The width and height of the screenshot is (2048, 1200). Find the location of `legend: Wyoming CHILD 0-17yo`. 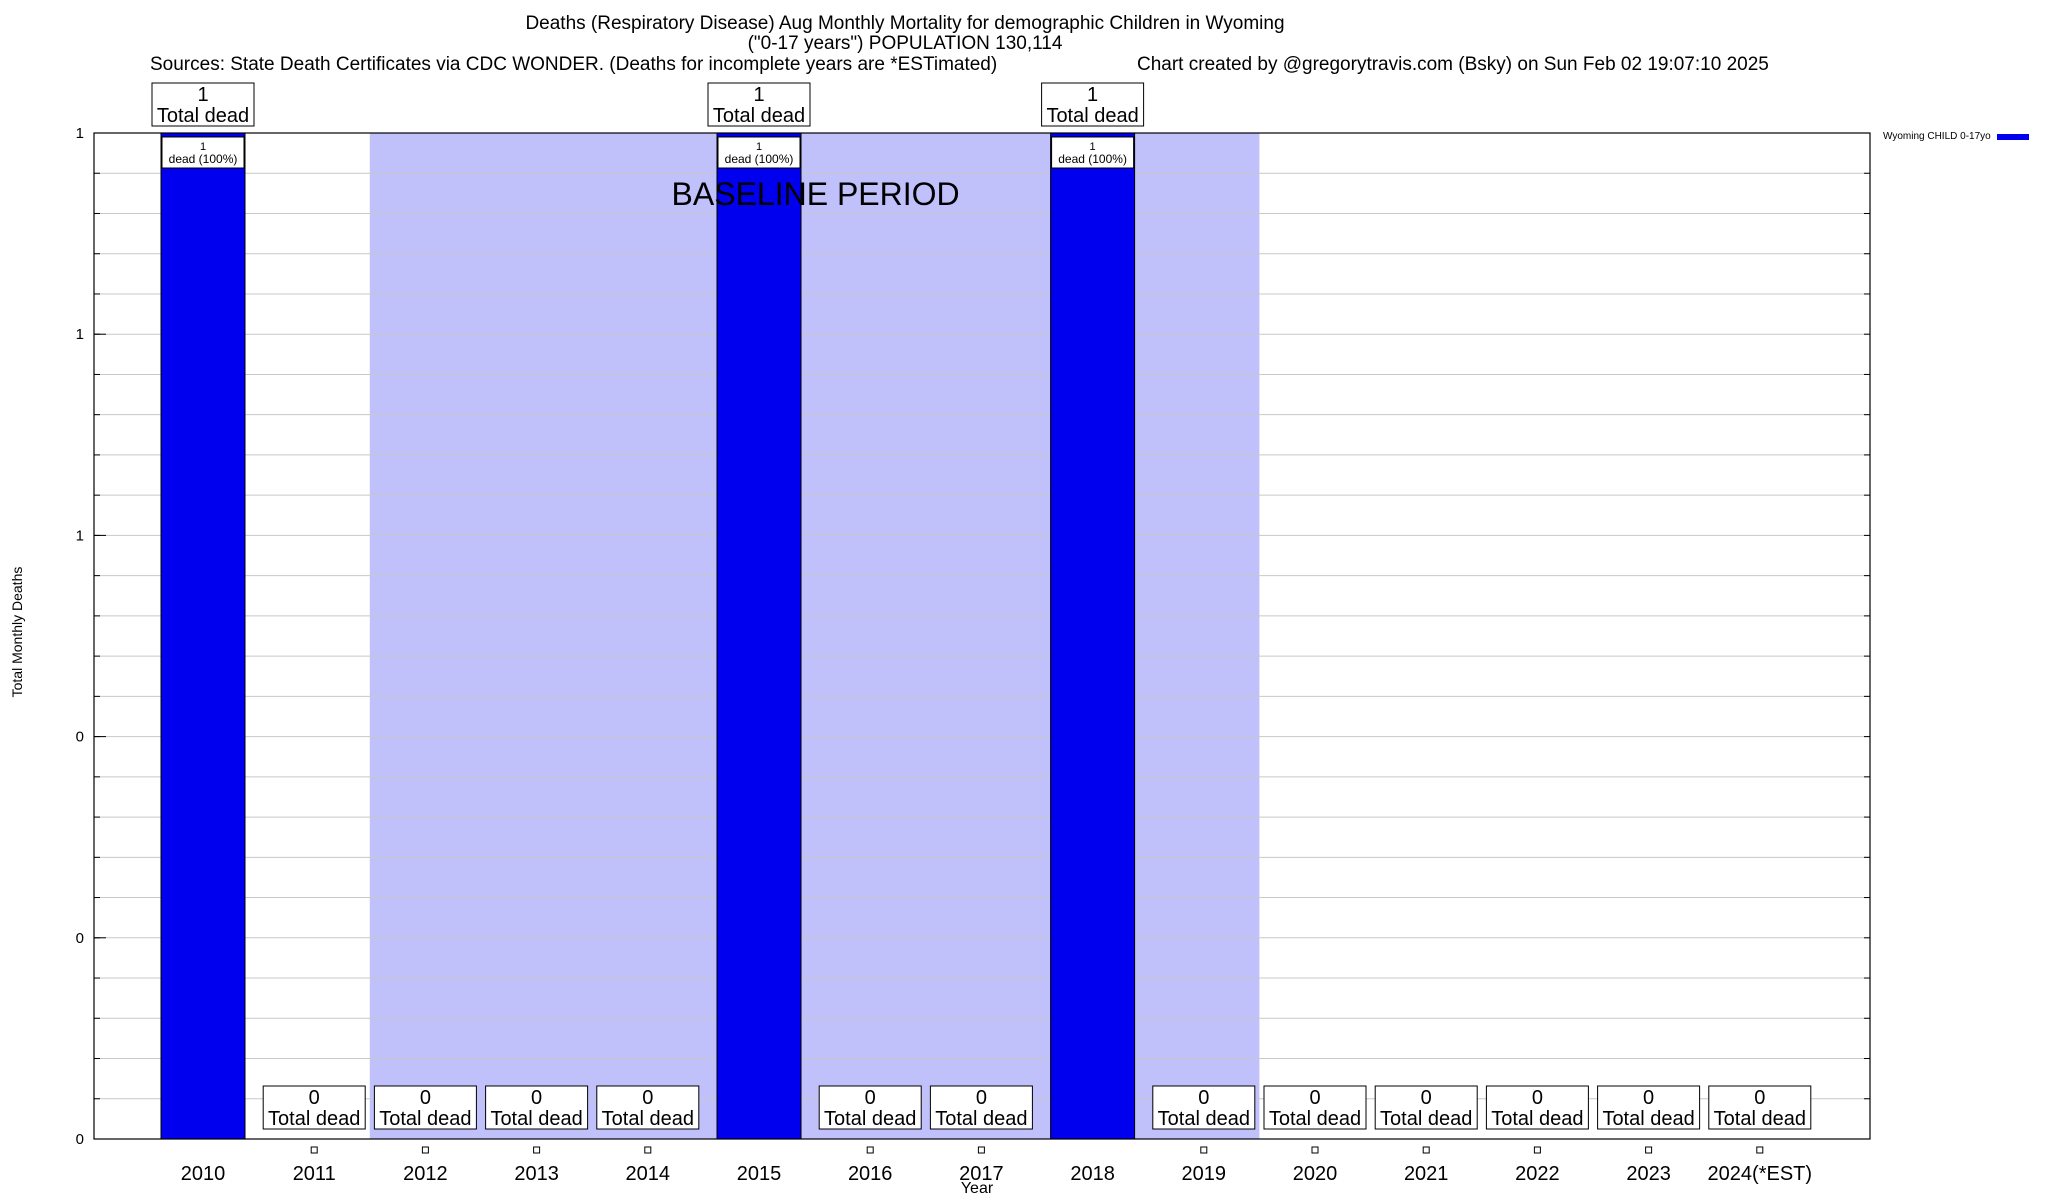

legend: Wyoming CHILD 0-17yo is located at coordinates (1956, 136).